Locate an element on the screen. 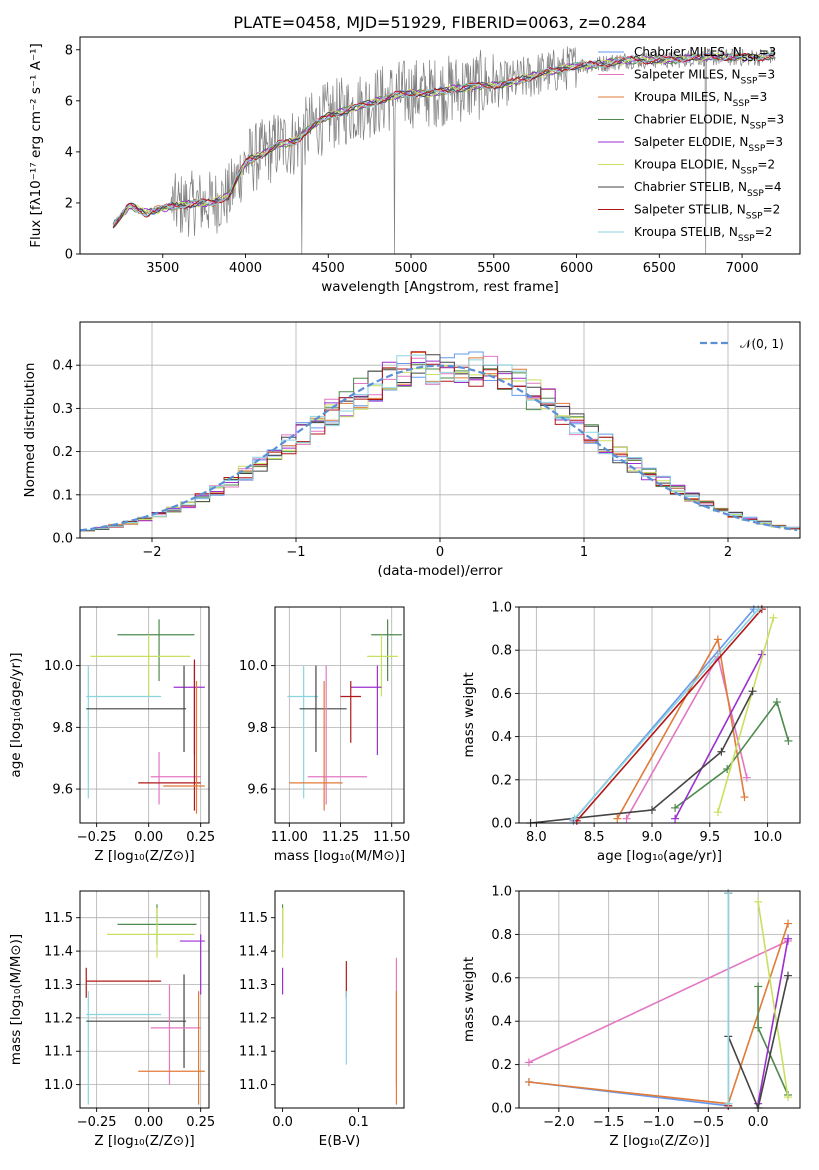 This screenshot has width=819, height=1170. y-tick-label: 8 is located at coordinates (69, 50).